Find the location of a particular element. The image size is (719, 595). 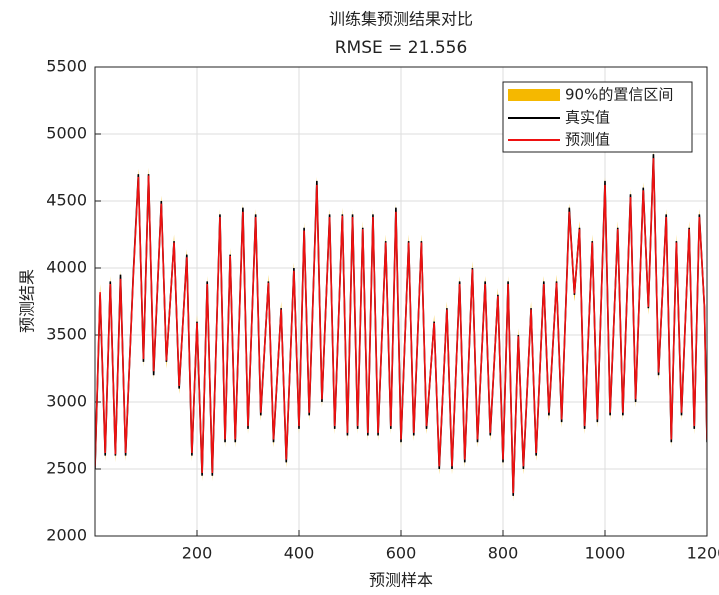

y-tick-label: 5500 is located at coordinates (66, 66).